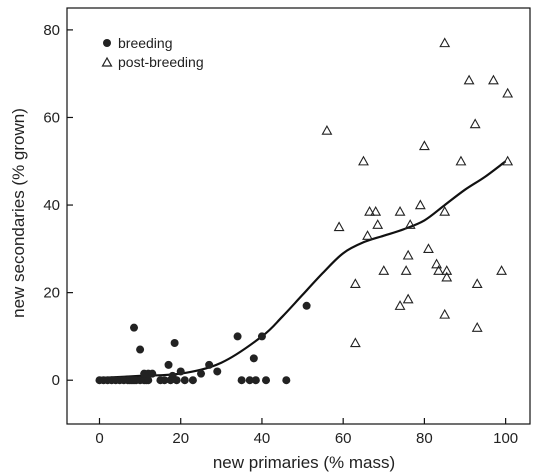 This screenshot has height=474, width=540. What do you see at coordinates (99, 438) in the screenshot?
I see `x-tick-label: 0` at bounding box center [99, 438].